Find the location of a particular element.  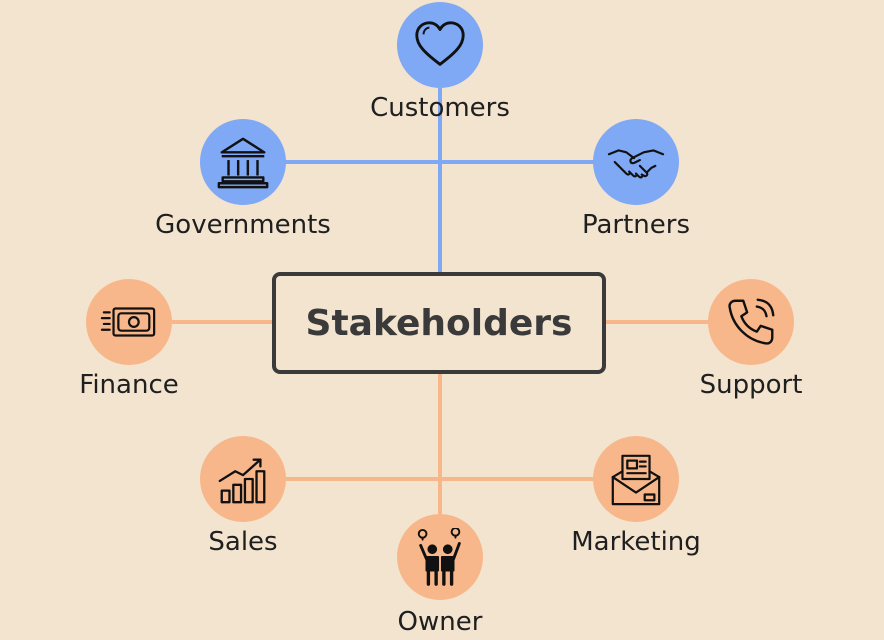

phone-ringing-icon is located at coordinates (751, 321).